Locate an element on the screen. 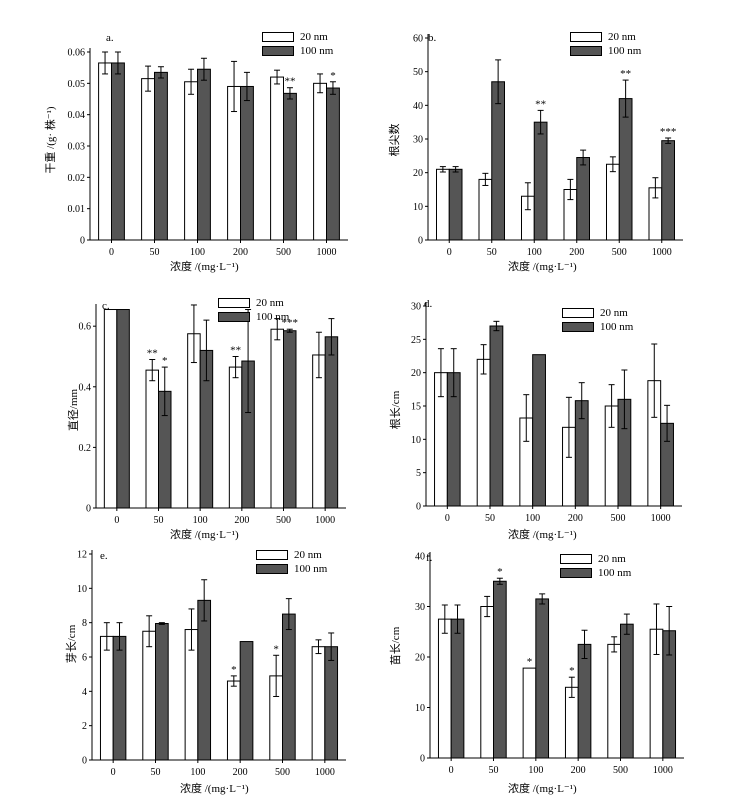 This screenshot has height=804, width=737. y-tick-label: 2 is located at coordinates (84, 726).